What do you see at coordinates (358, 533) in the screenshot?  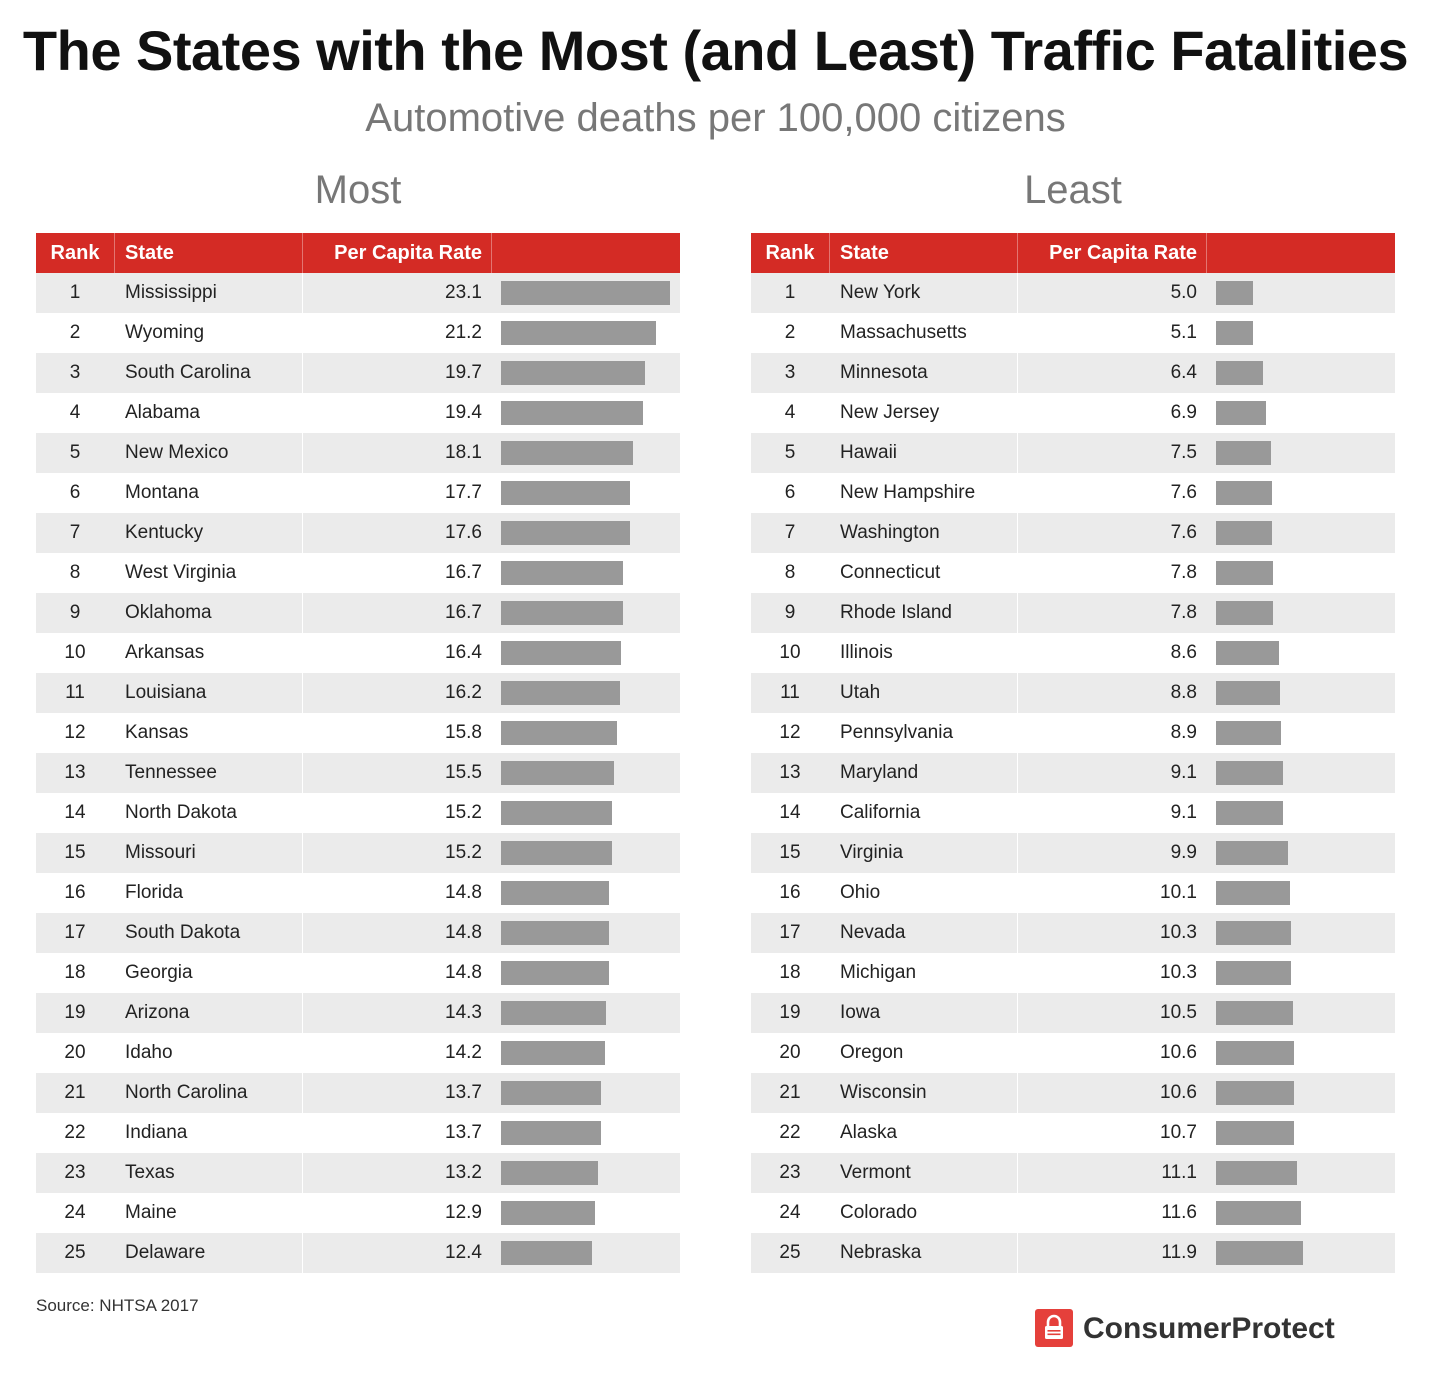 I see `table-row: 7 Kentucky 17.6` at bounding box center [358, 533].